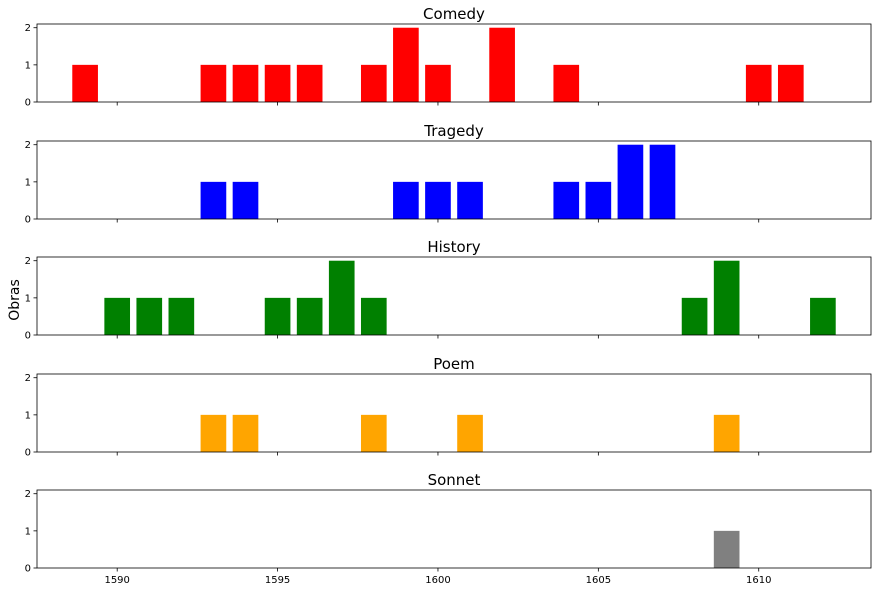 This screenshot has height=592, width=878. I want to click on x-tick-label: 1605, so click(598, 580).